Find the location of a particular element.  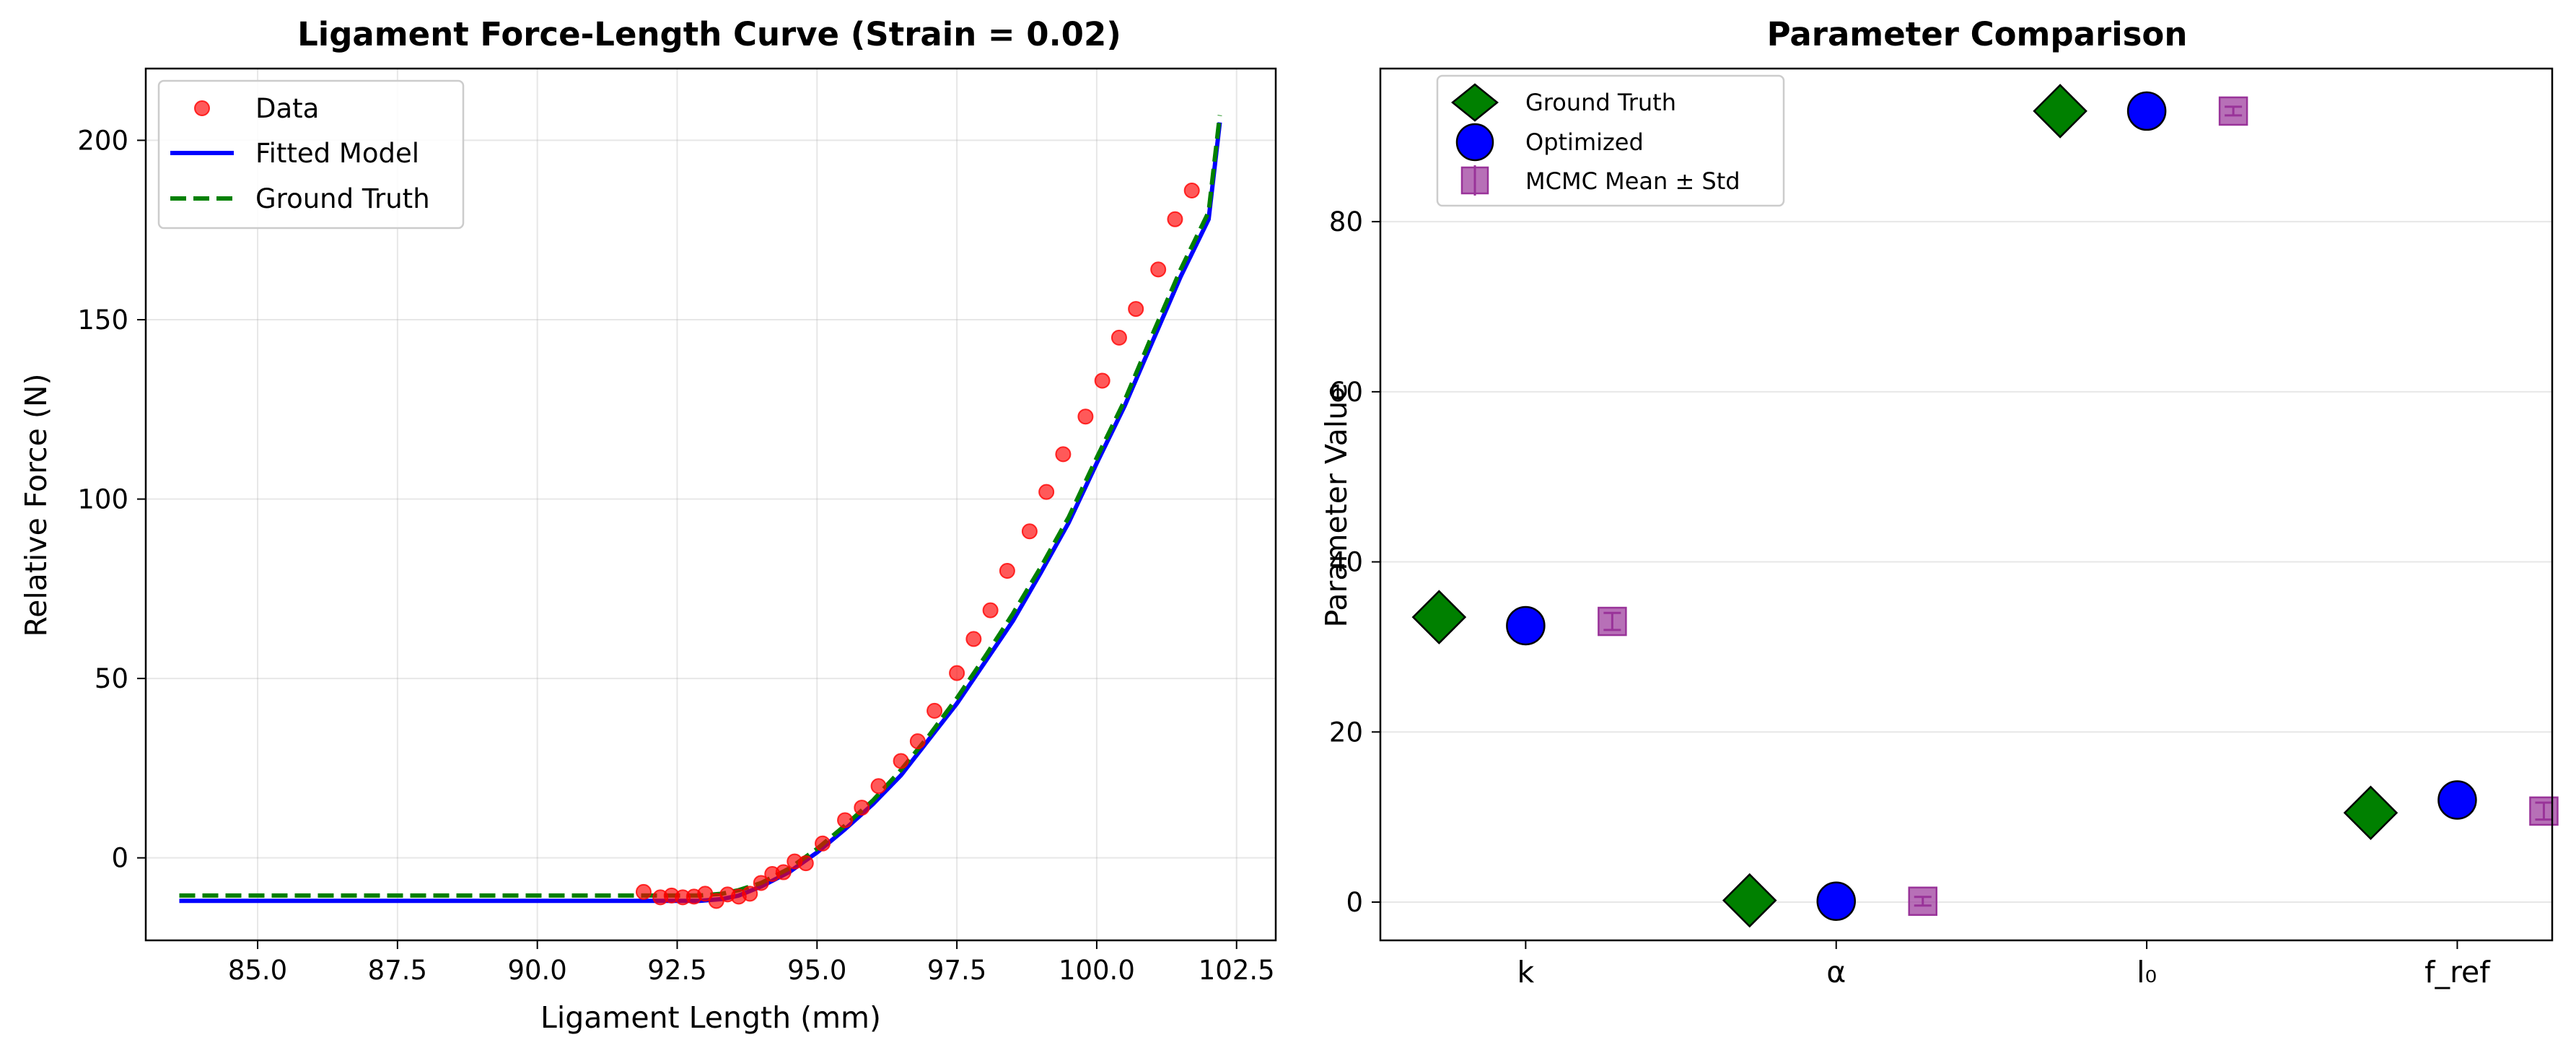

left-y-tick-label: 0 is located at coordinates (120, 858).